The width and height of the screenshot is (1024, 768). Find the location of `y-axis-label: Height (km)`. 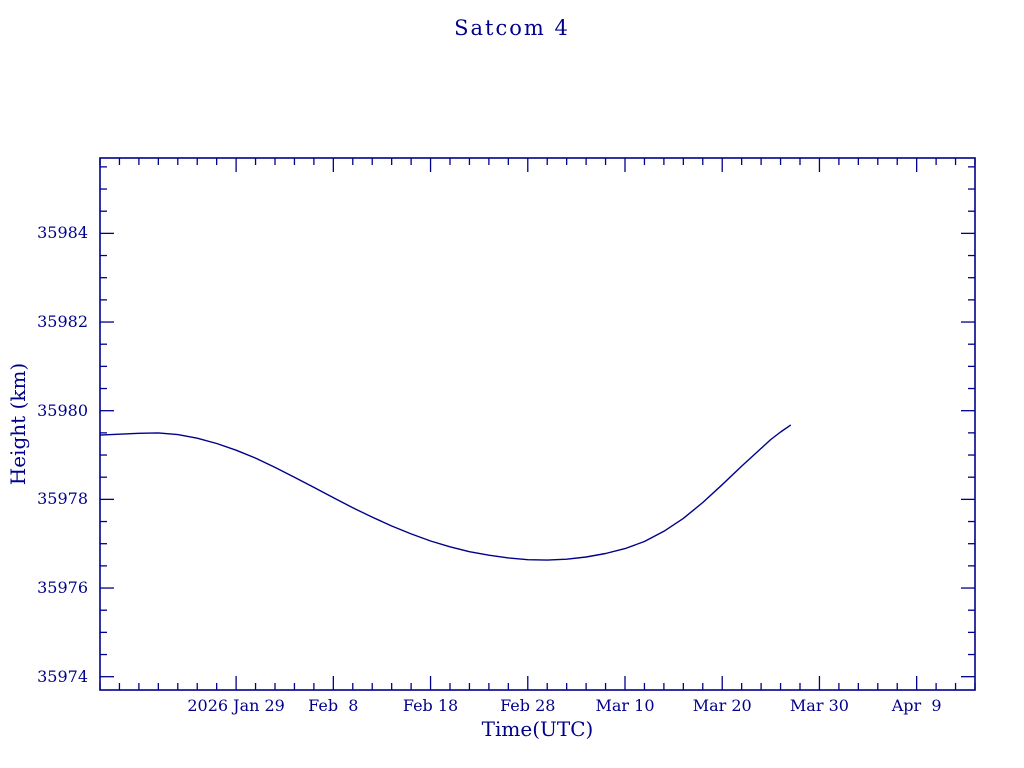

y-axis-label: Height (km) is located at coordinates (18, 424).